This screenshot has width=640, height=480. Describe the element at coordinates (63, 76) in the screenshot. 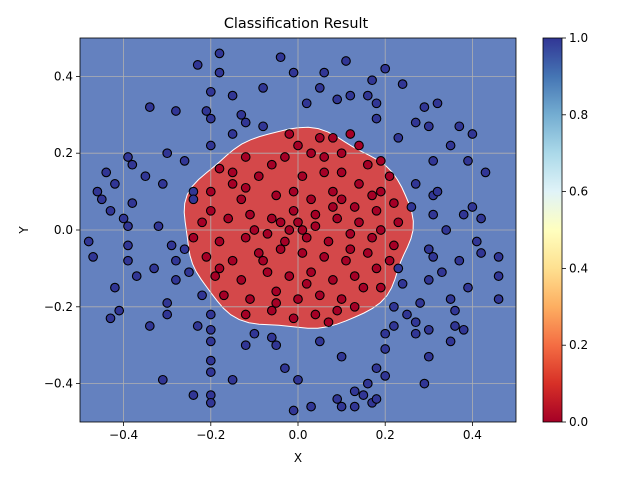

I see `y-tick-label: 0.4` at that location.